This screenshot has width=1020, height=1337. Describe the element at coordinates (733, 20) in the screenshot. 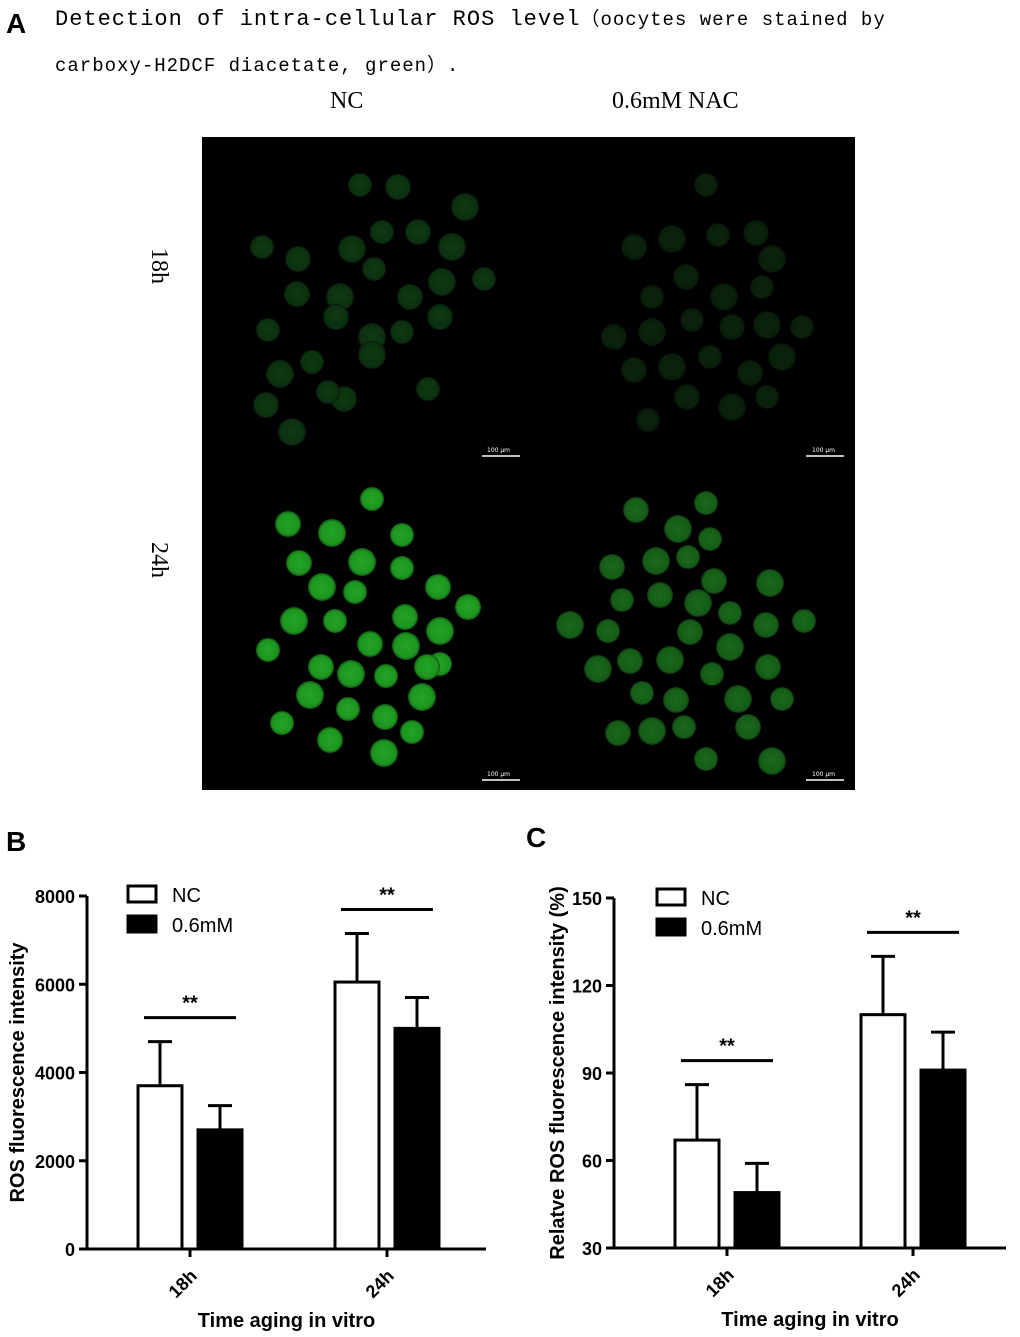

I see `caption-small: （oocytes were stained by` at that location.